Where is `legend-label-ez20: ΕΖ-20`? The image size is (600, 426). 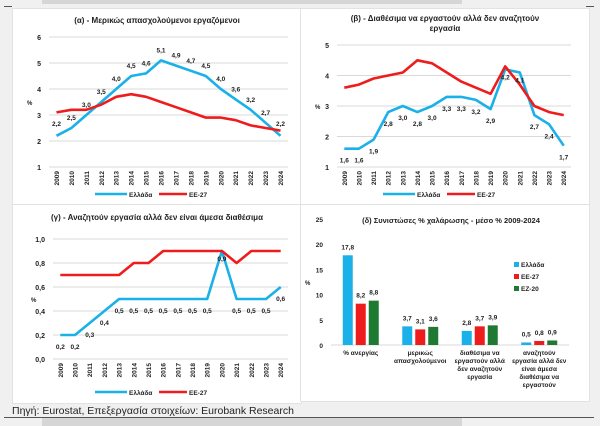 legend-label-ez20: ΕΖ-20 is located at coordinates (530, 289).